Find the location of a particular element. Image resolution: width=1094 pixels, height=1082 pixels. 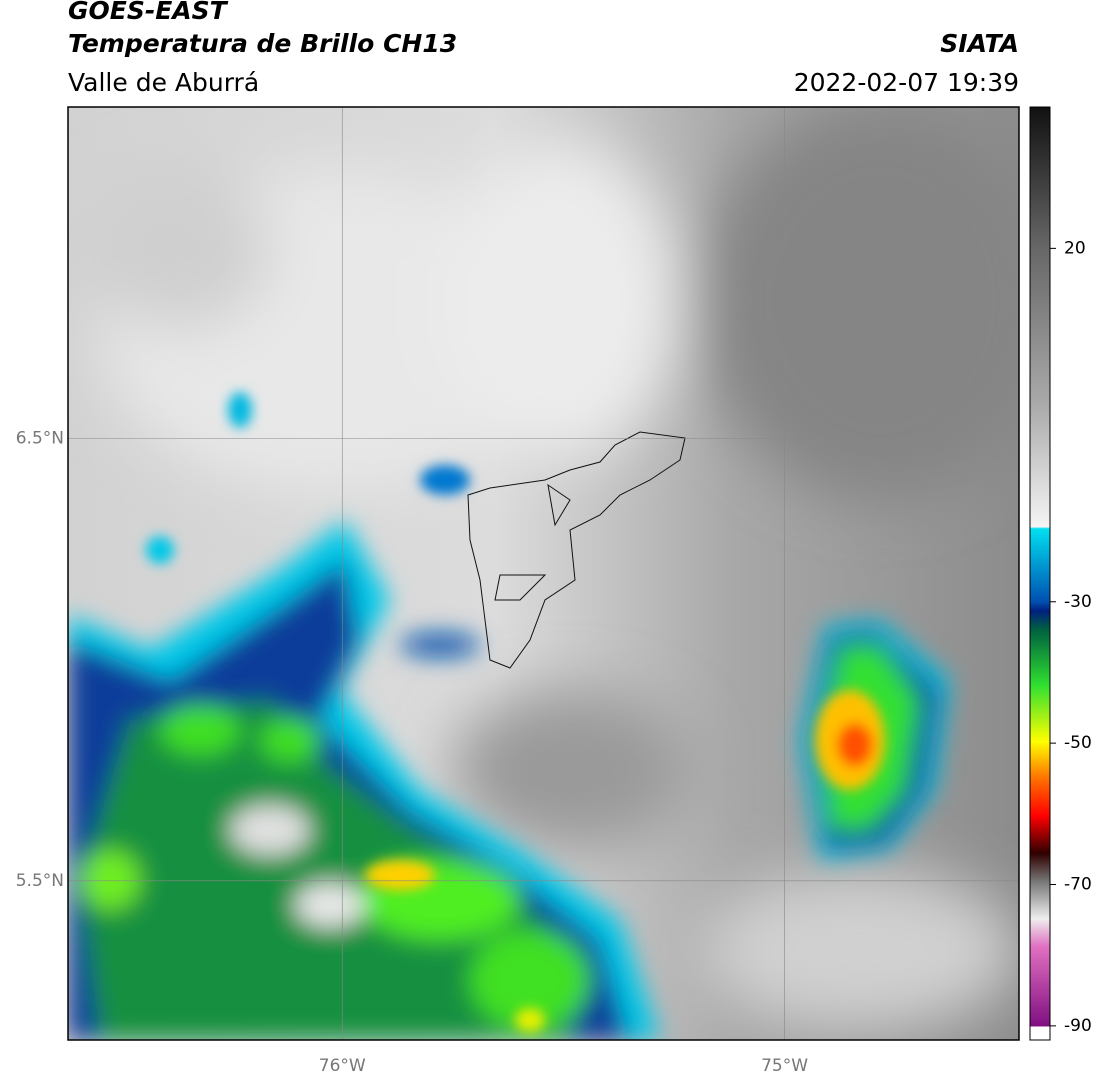

lat-label: 5.5°N is located at coordinates (40, 881).